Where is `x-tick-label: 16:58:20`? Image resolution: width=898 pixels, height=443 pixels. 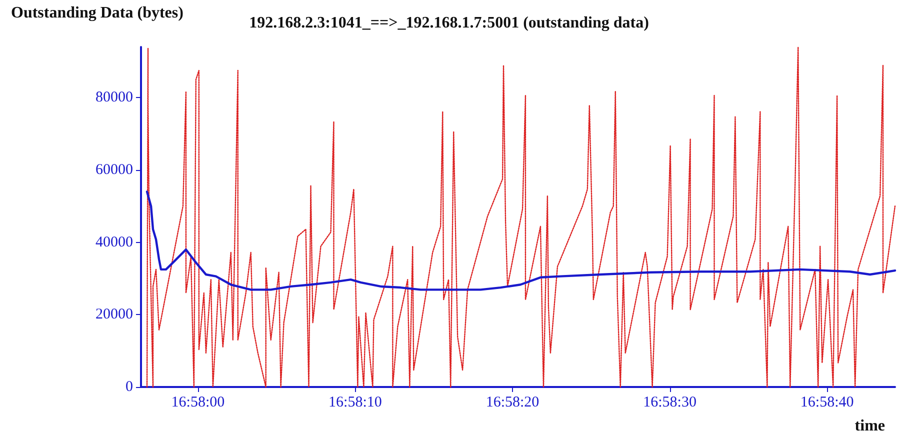 x-tick-label: 16:58:20 is located at coordinates (513, 402).